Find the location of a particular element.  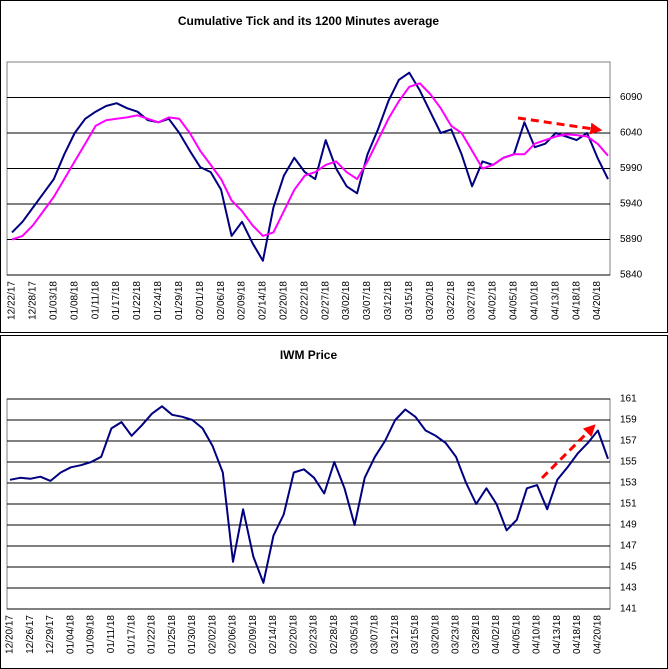

x-tick-label: 03/05/18 is located at coordinates (354, 634).